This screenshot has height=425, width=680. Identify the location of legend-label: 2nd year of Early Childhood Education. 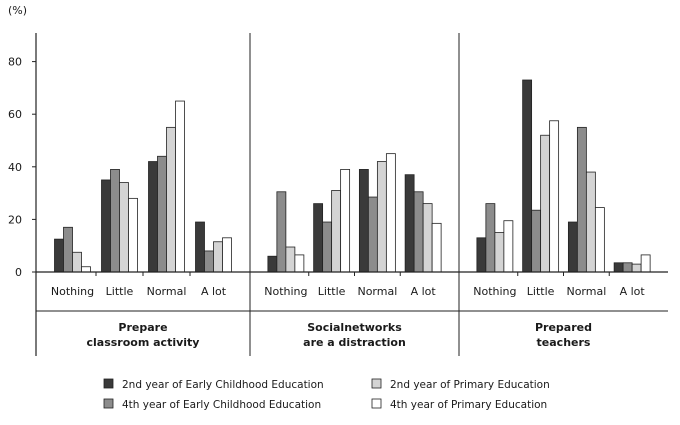
(223, 385).